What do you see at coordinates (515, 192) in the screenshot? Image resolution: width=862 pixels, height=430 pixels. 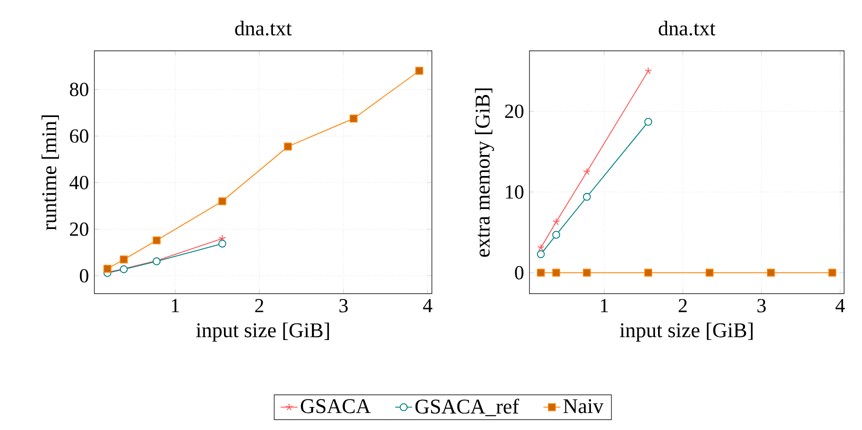 I see `y-tick-label: 10` at bounding box center [515, 192].